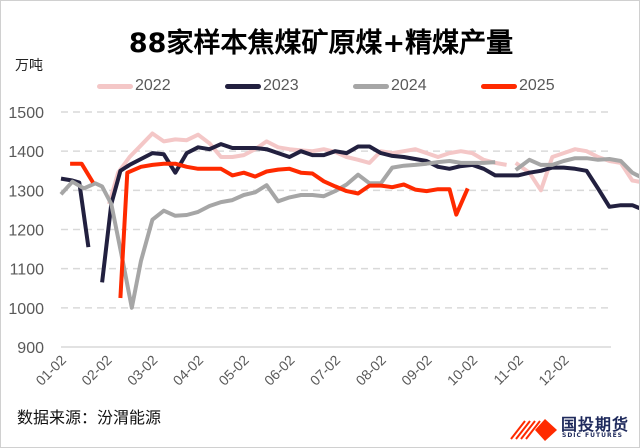 This screenshot has width=640, height=448. I want to click on legend-swatch-2025, so click(499, 86).